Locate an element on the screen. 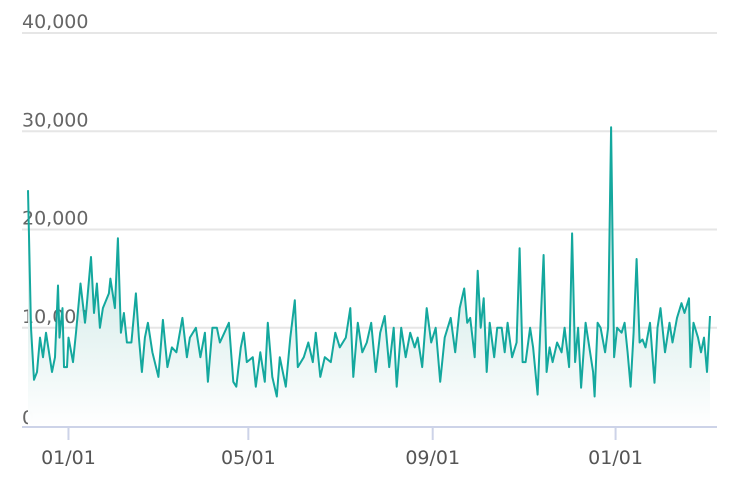 The width and height of the screenshot is (736, 492). y-tick-label: 20,000 is located at coordinates (55, 219).